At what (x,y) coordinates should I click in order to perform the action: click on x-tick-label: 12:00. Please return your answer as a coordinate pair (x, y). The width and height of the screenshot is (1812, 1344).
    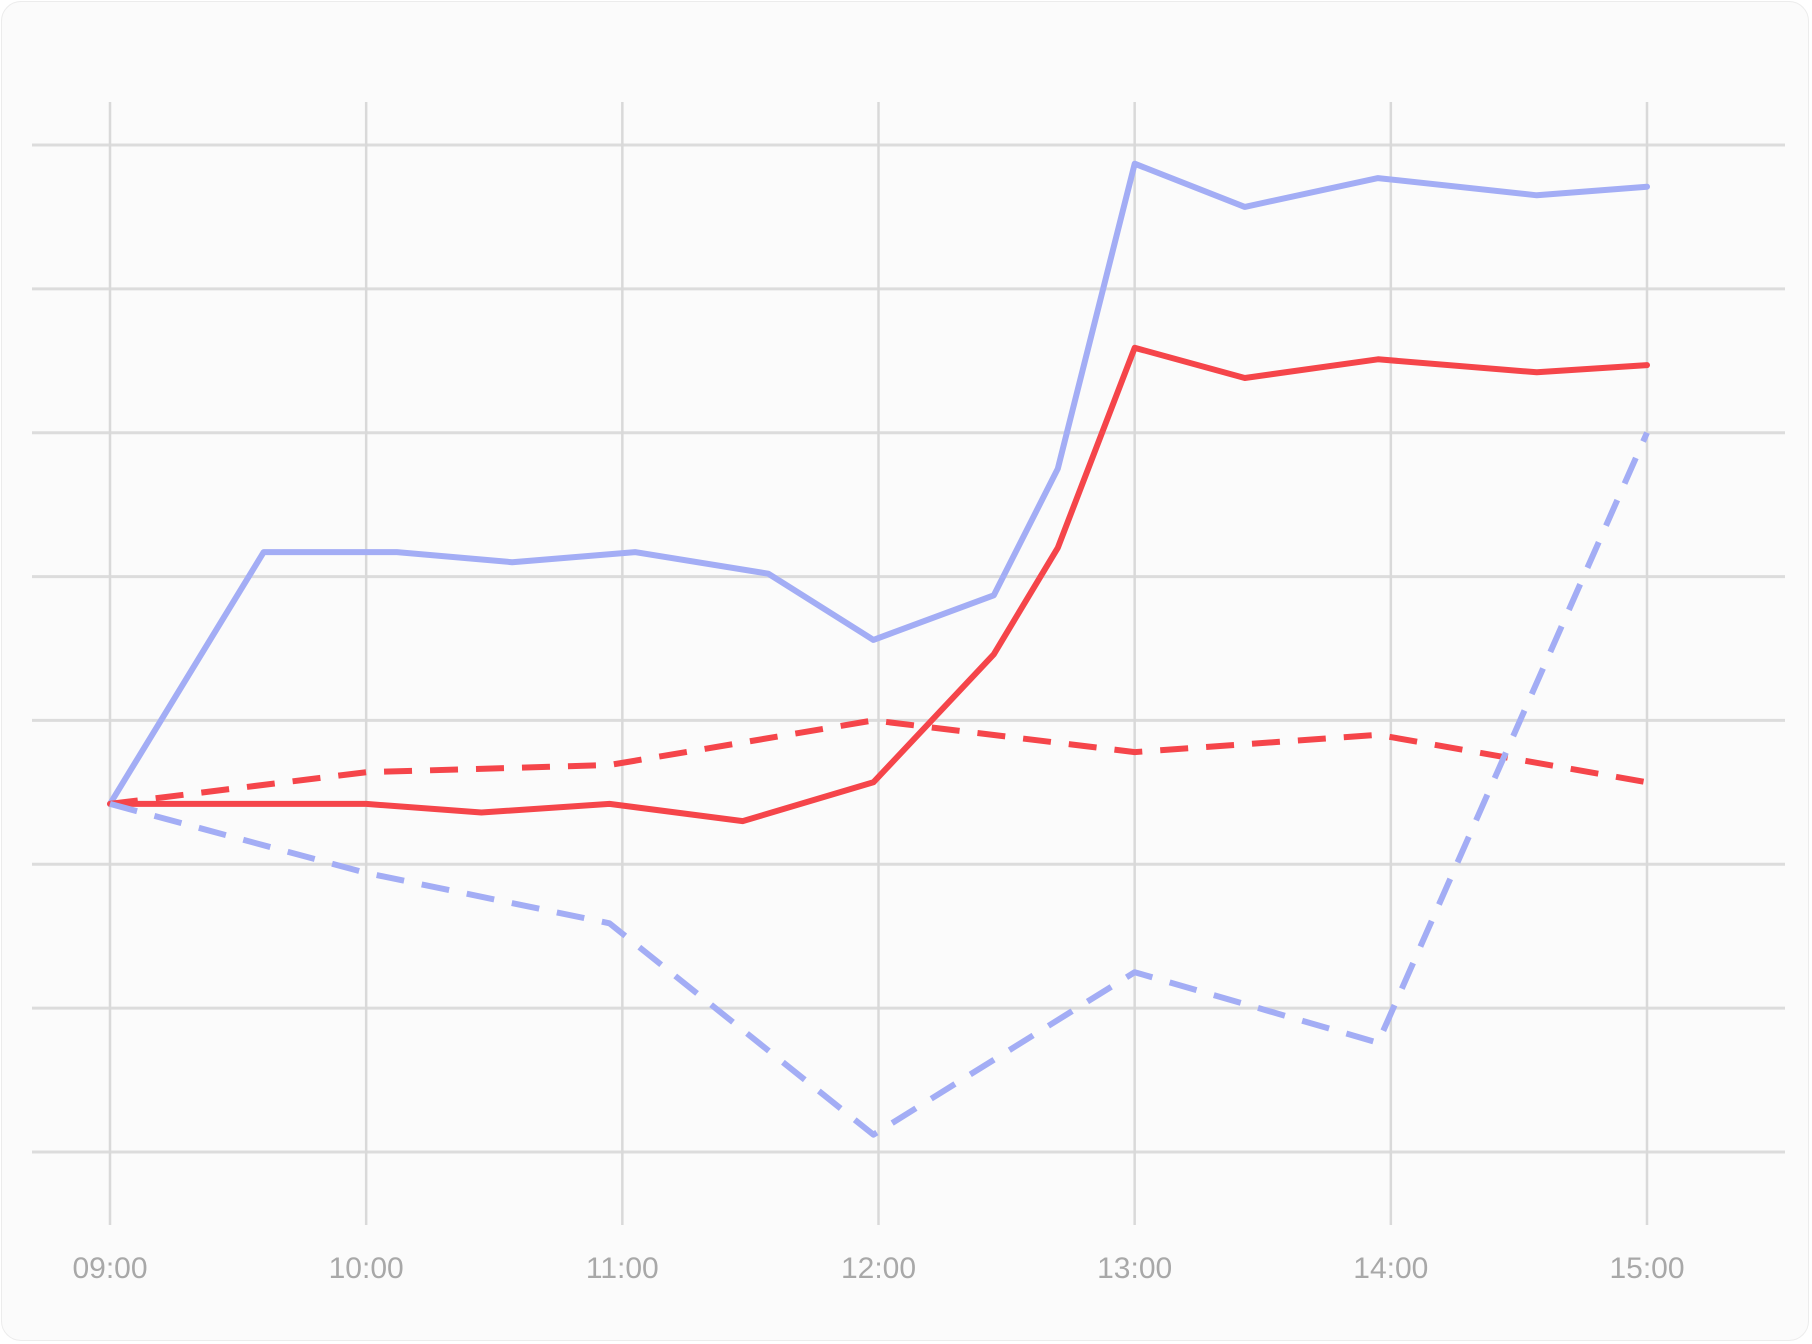
    Looking at the image, I should click on (878, 1268).